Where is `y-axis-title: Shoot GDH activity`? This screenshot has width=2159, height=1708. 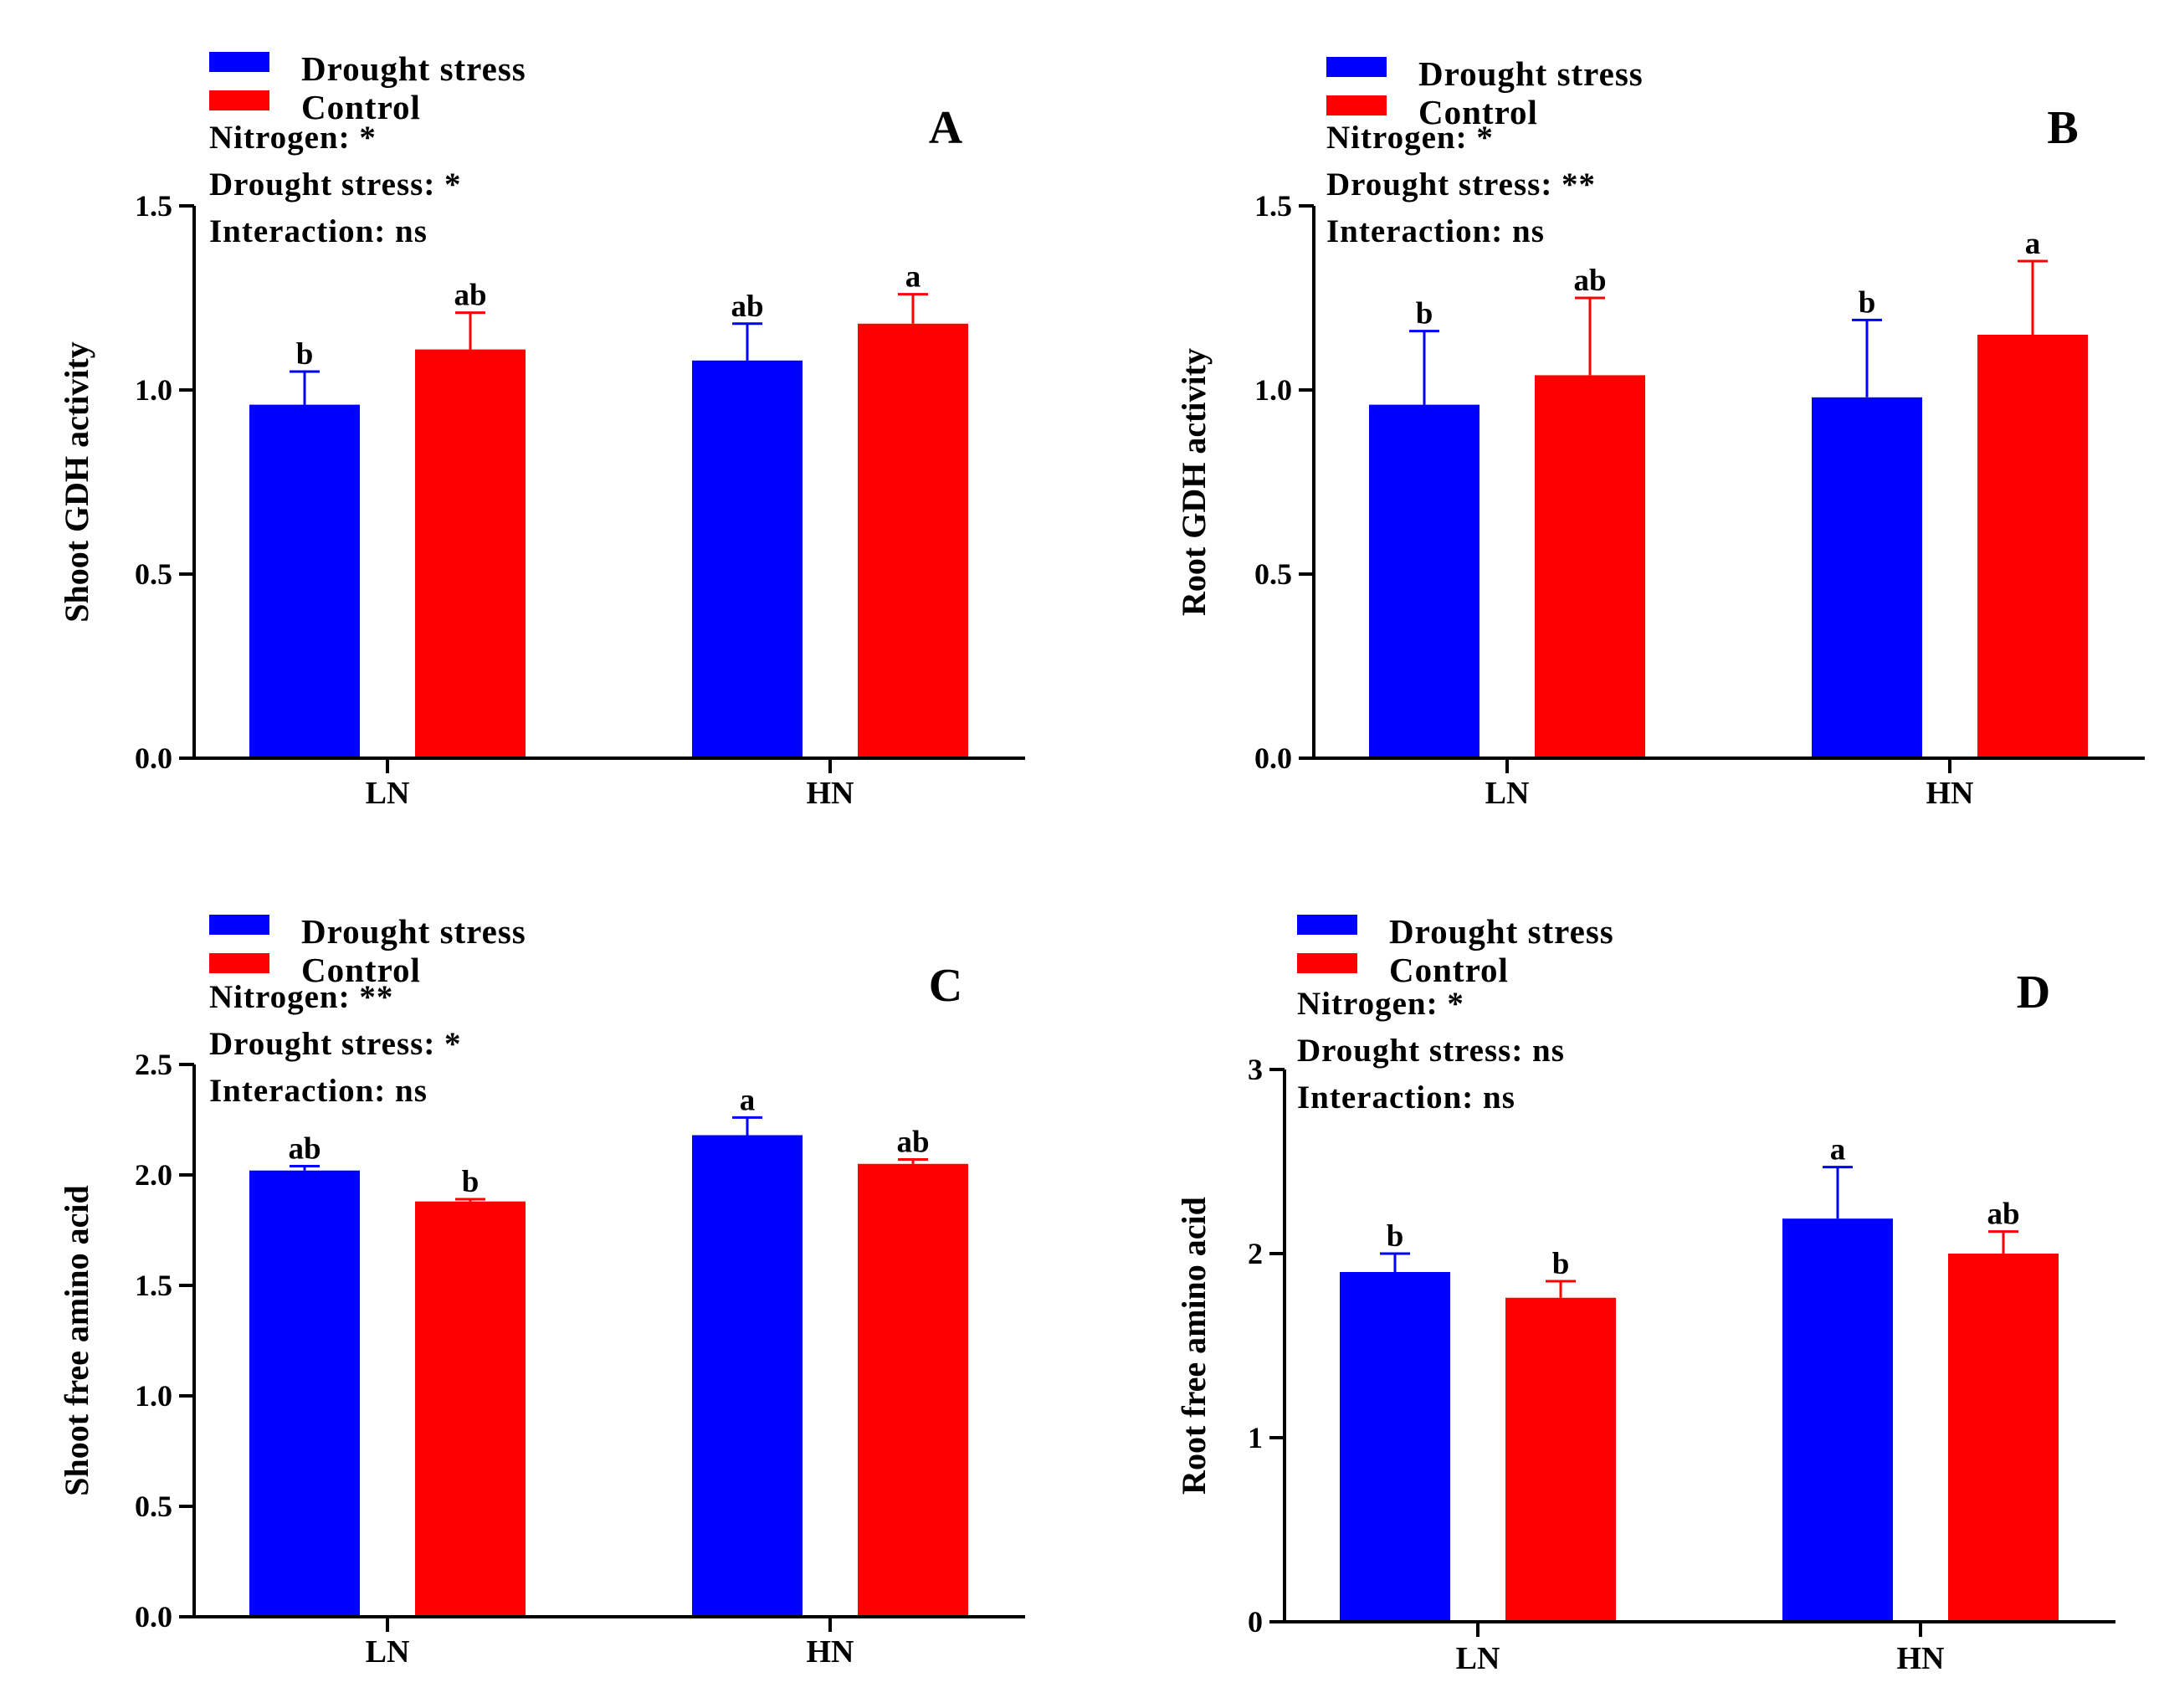
y-axis-title: Shoot GDH activity is located at coordinates (76, 482).